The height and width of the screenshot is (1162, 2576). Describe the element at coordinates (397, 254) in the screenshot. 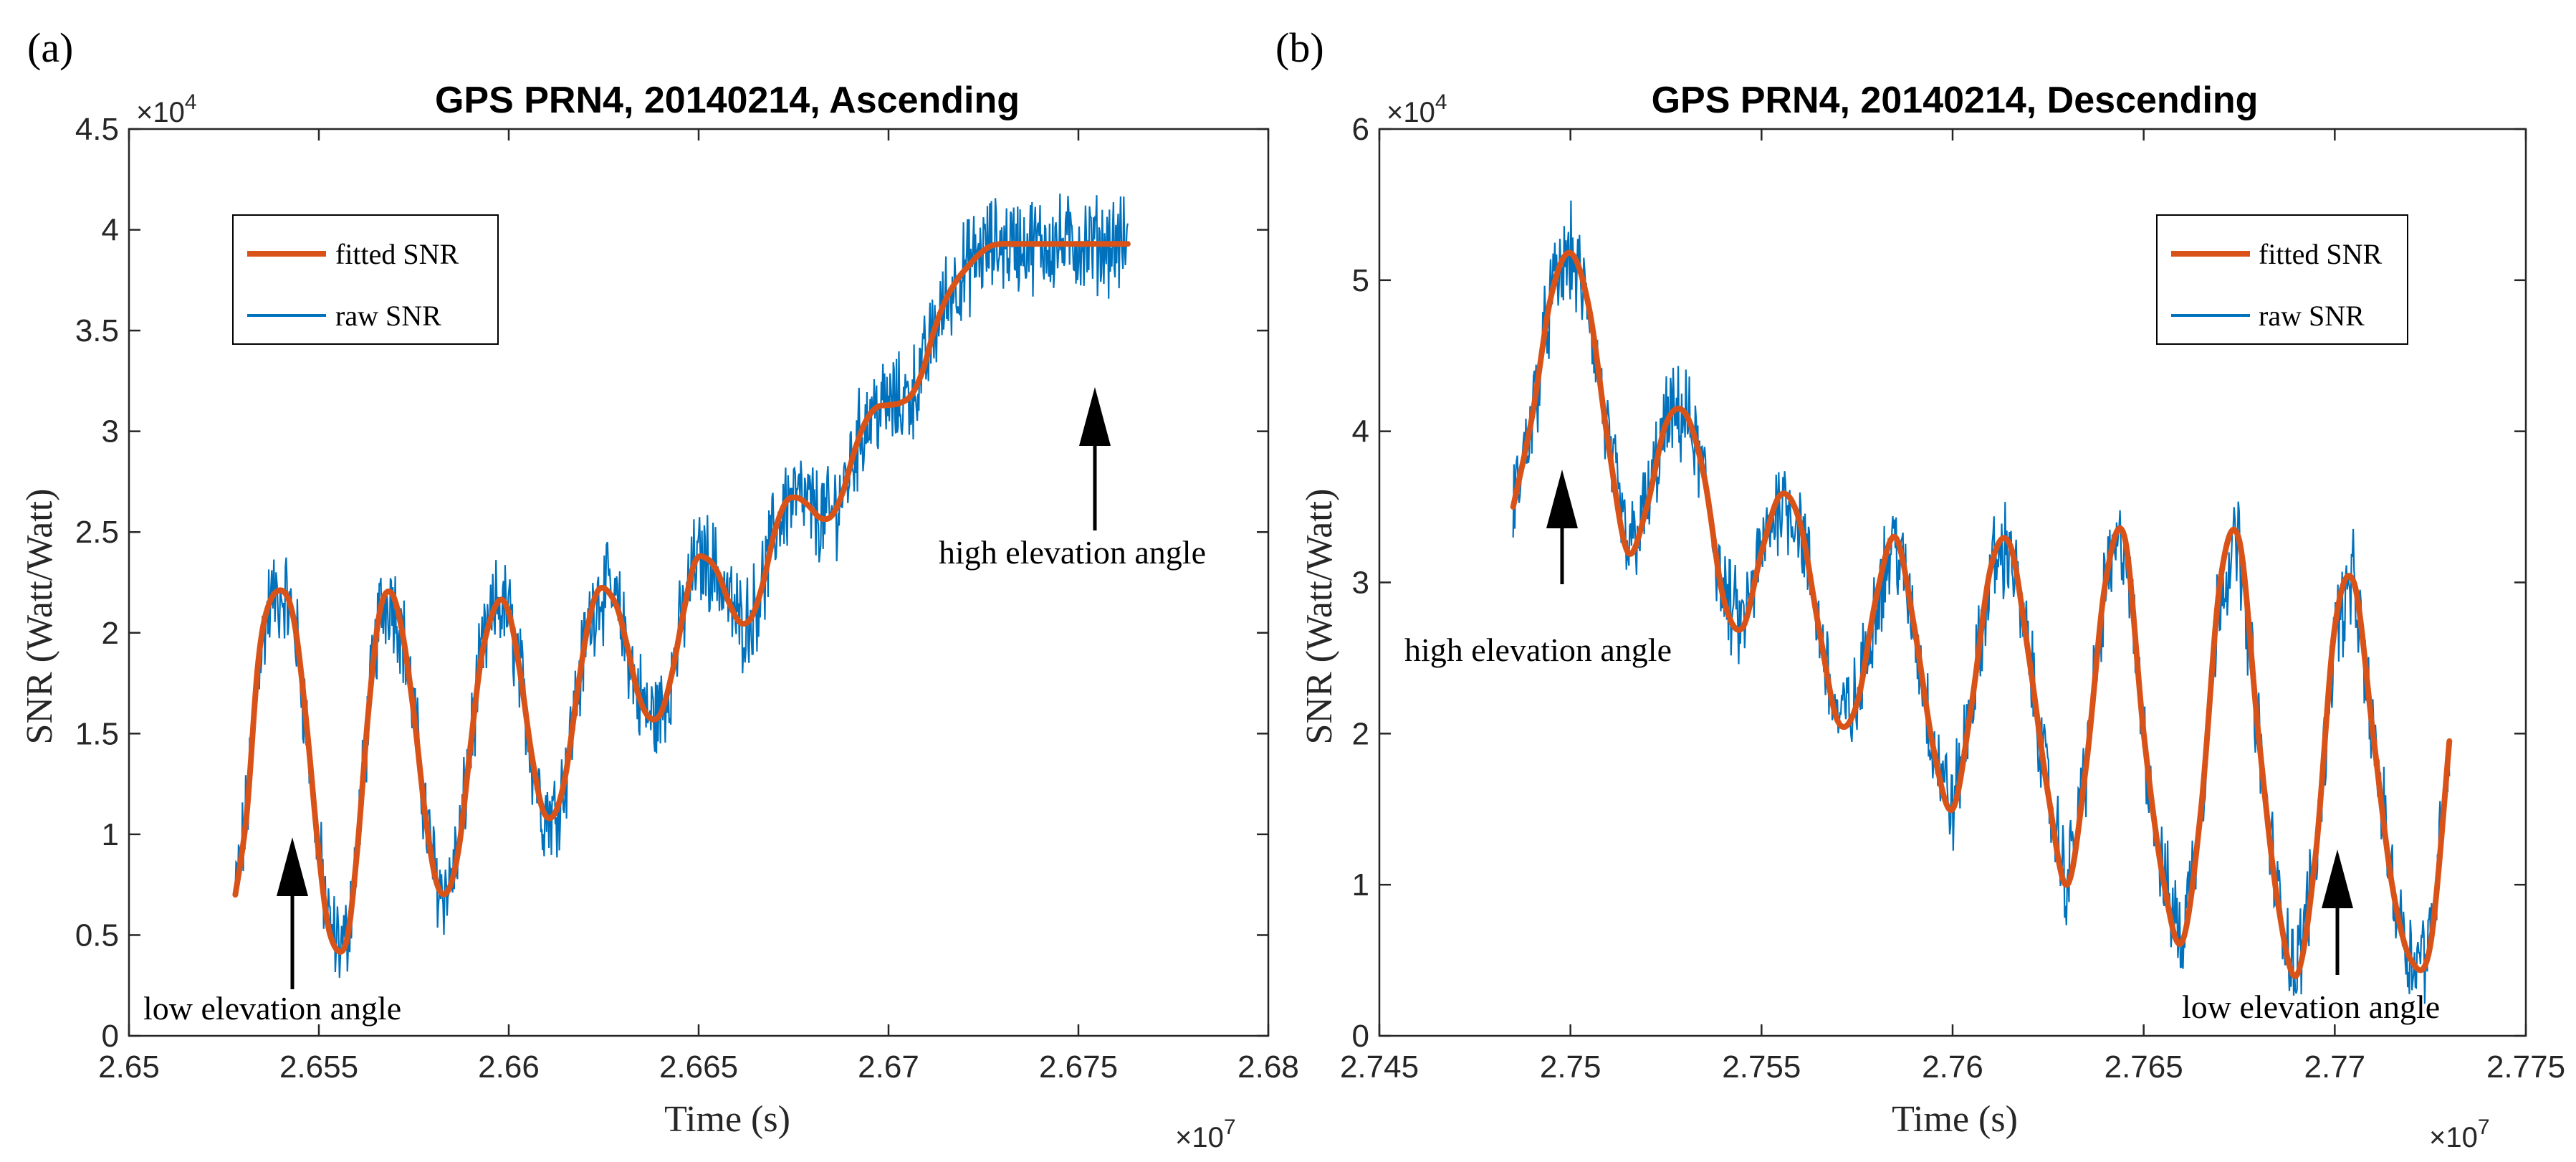

I see `legend-fitted-label-a: fitted SNR` at that location.